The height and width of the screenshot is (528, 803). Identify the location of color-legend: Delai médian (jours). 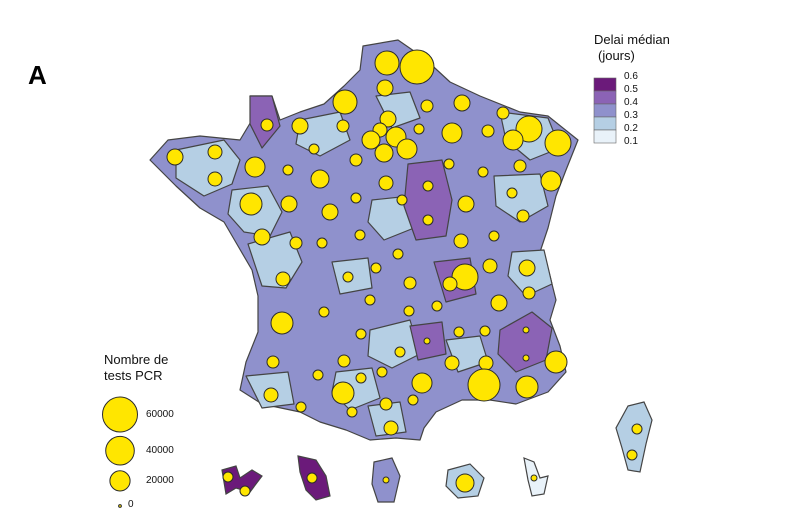
(632, 48).